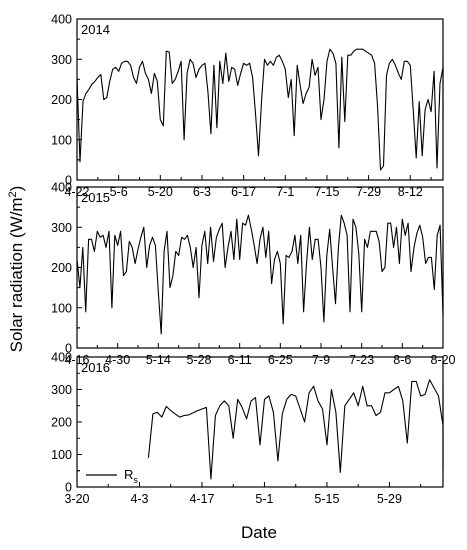 The image size is (467, 550). I want to click on x-tick-label: 6-11, so click(240, 360).